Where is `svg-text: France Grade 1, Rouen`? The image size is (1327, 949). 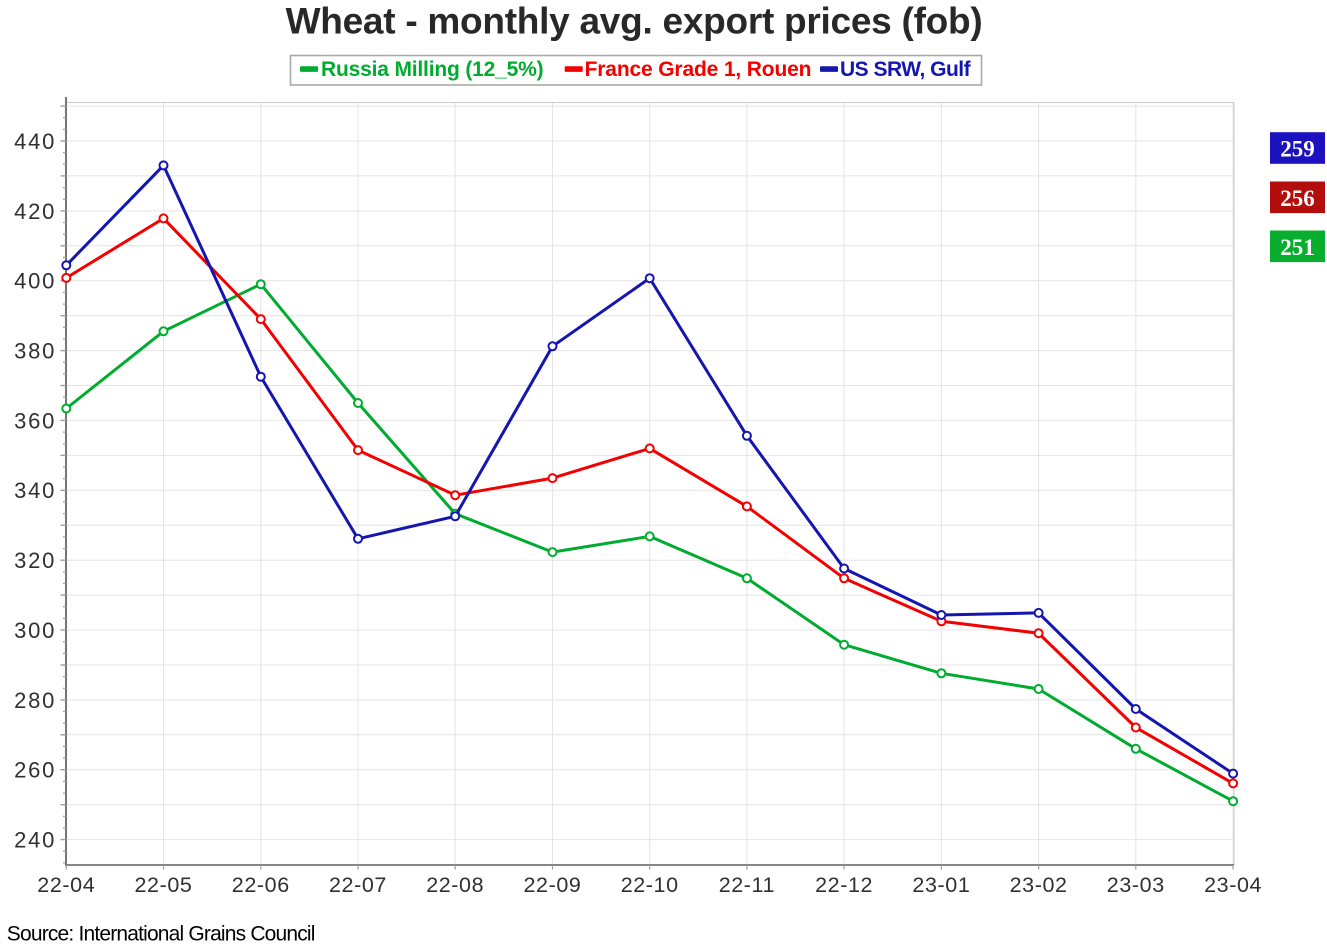 svg-text: France Grade 1, Rouen is located at coordinates (698, 69).